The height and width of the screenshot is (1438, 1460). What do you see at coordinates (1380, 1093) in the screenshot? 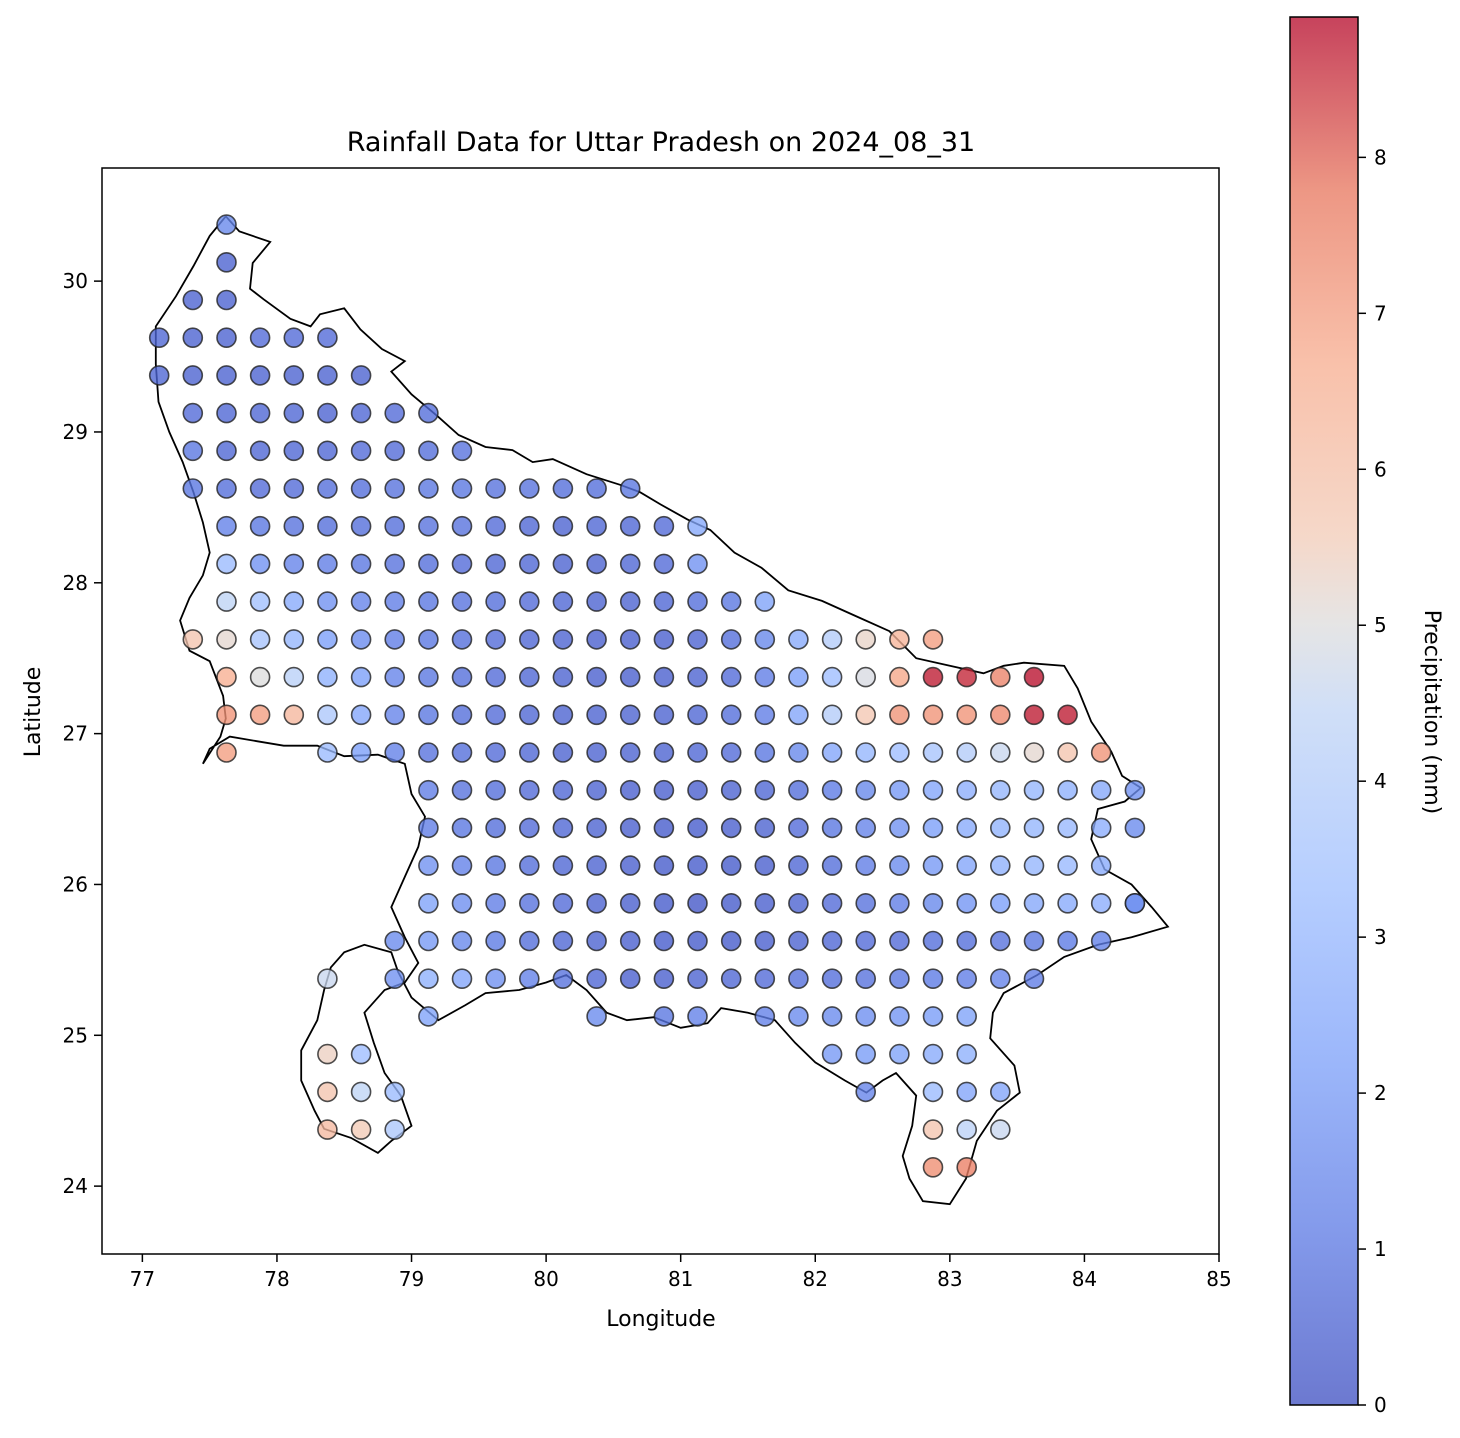
I see `colorbar-tick-label: 2` at bounding box center [1380, 1093].